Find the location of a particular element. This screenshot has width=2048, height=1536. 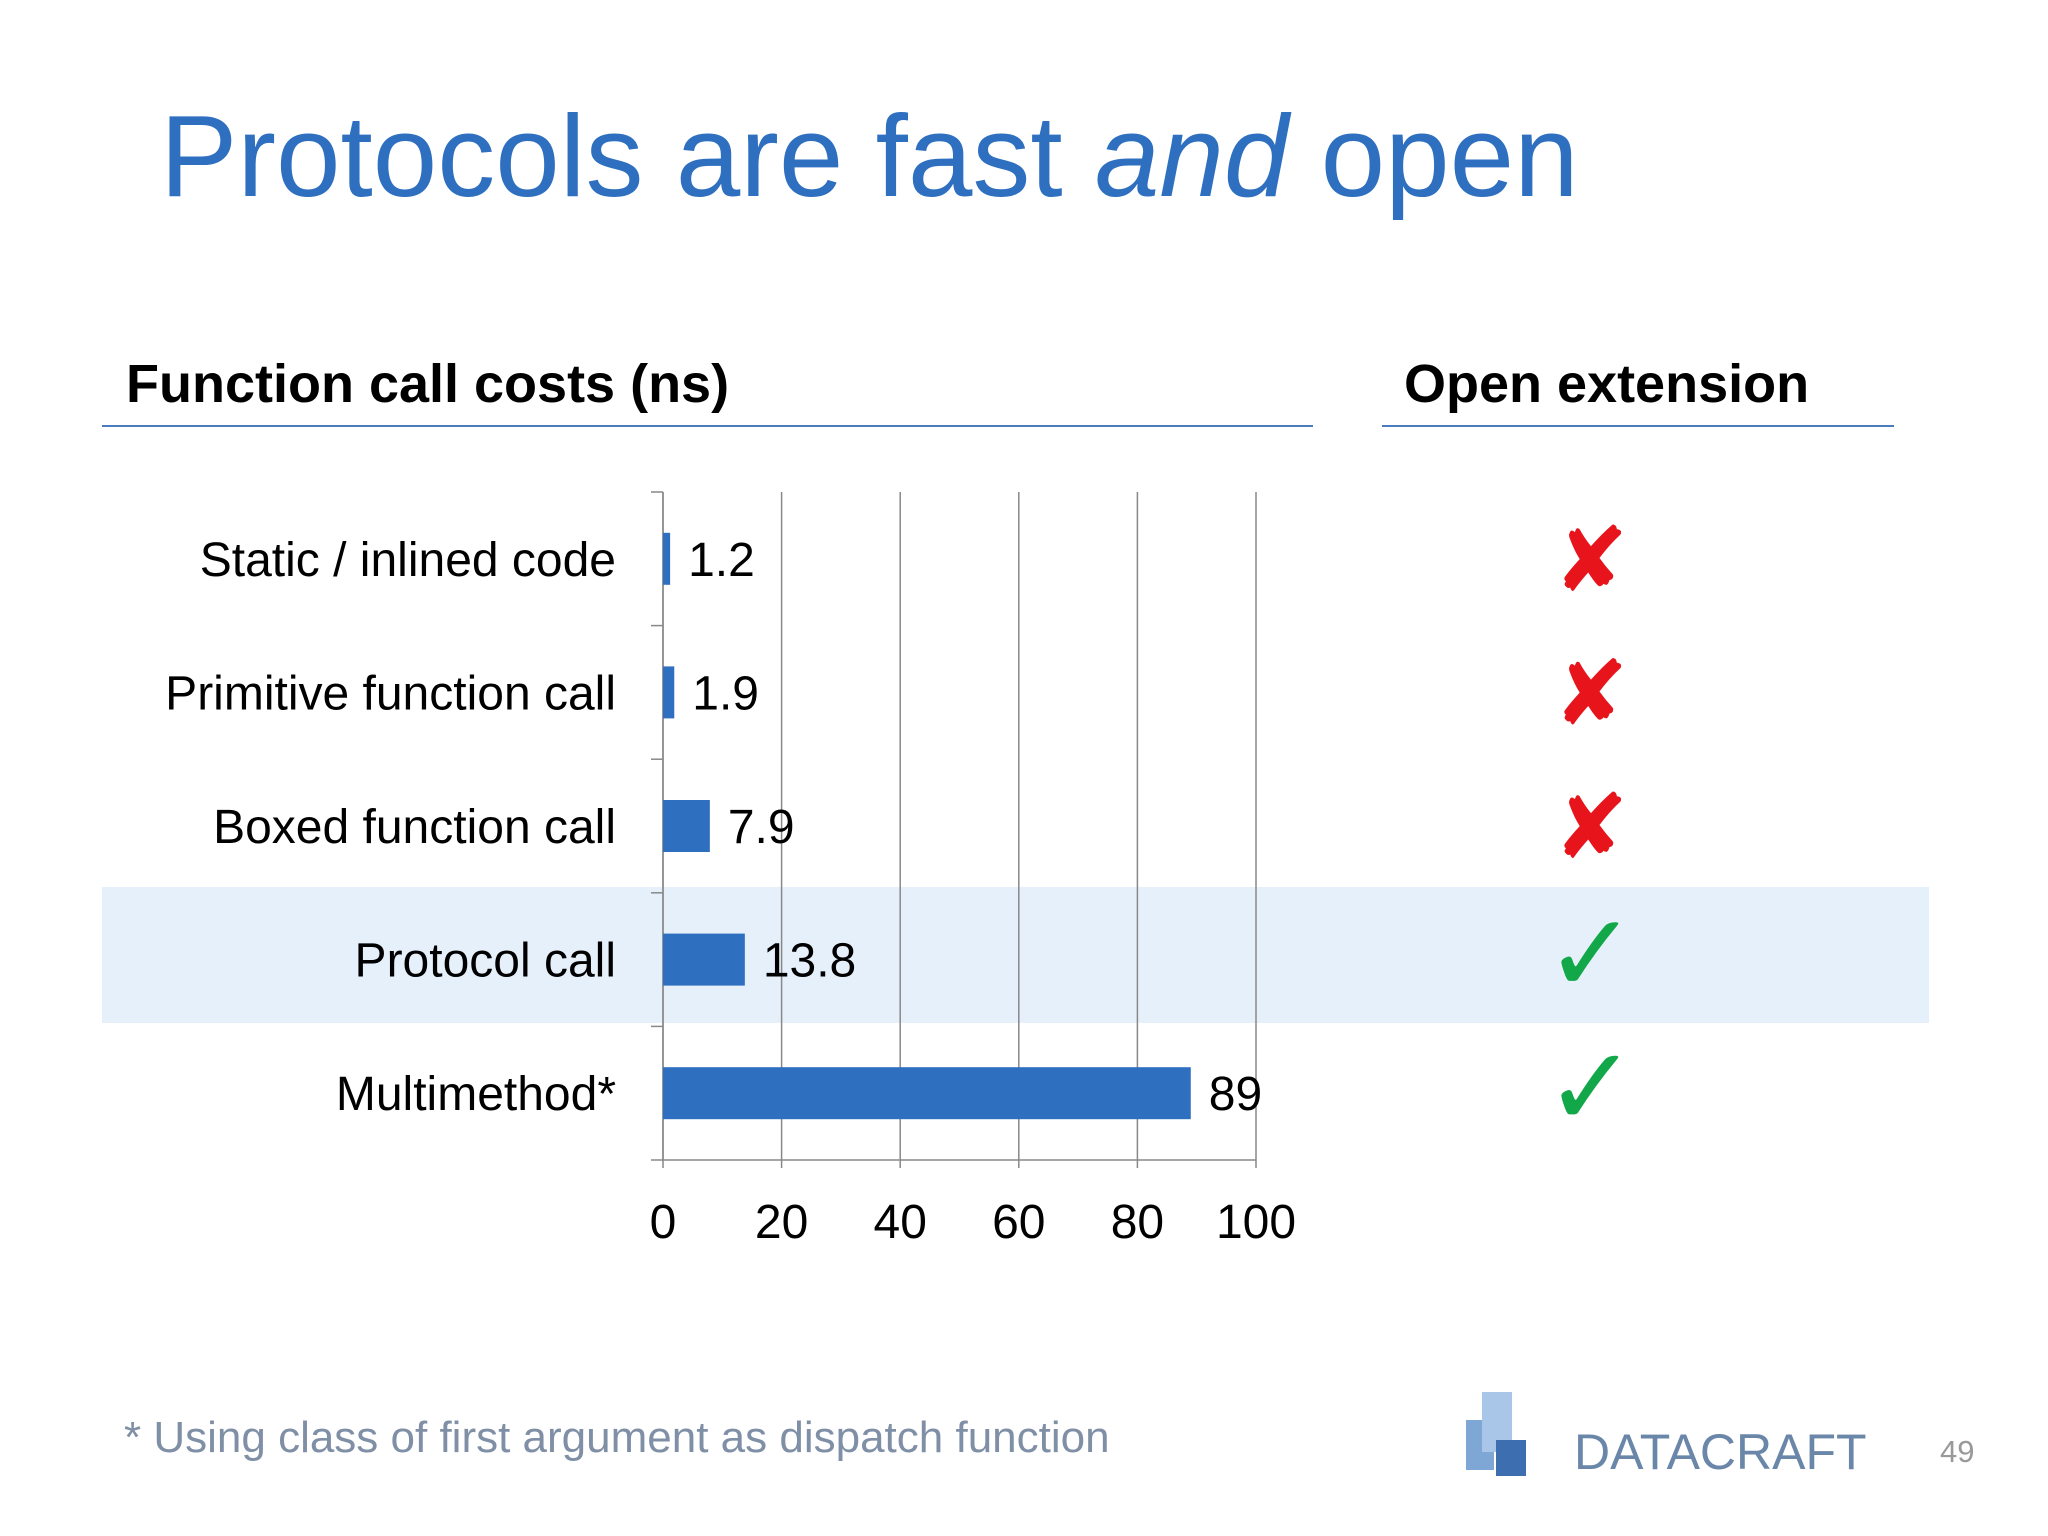

chart-title: Function call costs (ns) is located at coordinates (427, 384).